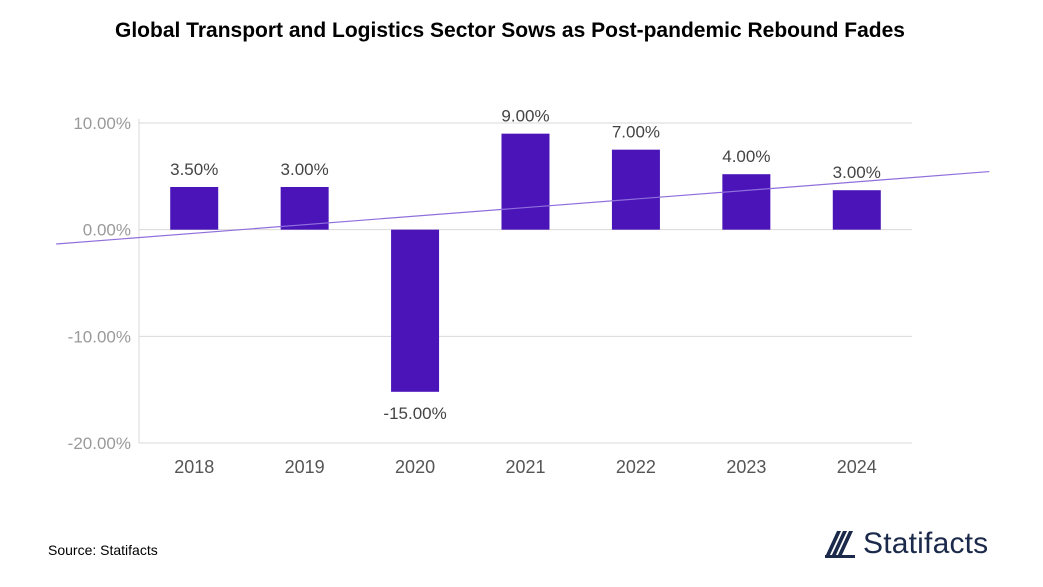 The height and width of the screenshot is (587, 1043). Describe the element at coordinates (99, 336) in the screenshot. I see `y-tick-label: -10.00%` at that location.